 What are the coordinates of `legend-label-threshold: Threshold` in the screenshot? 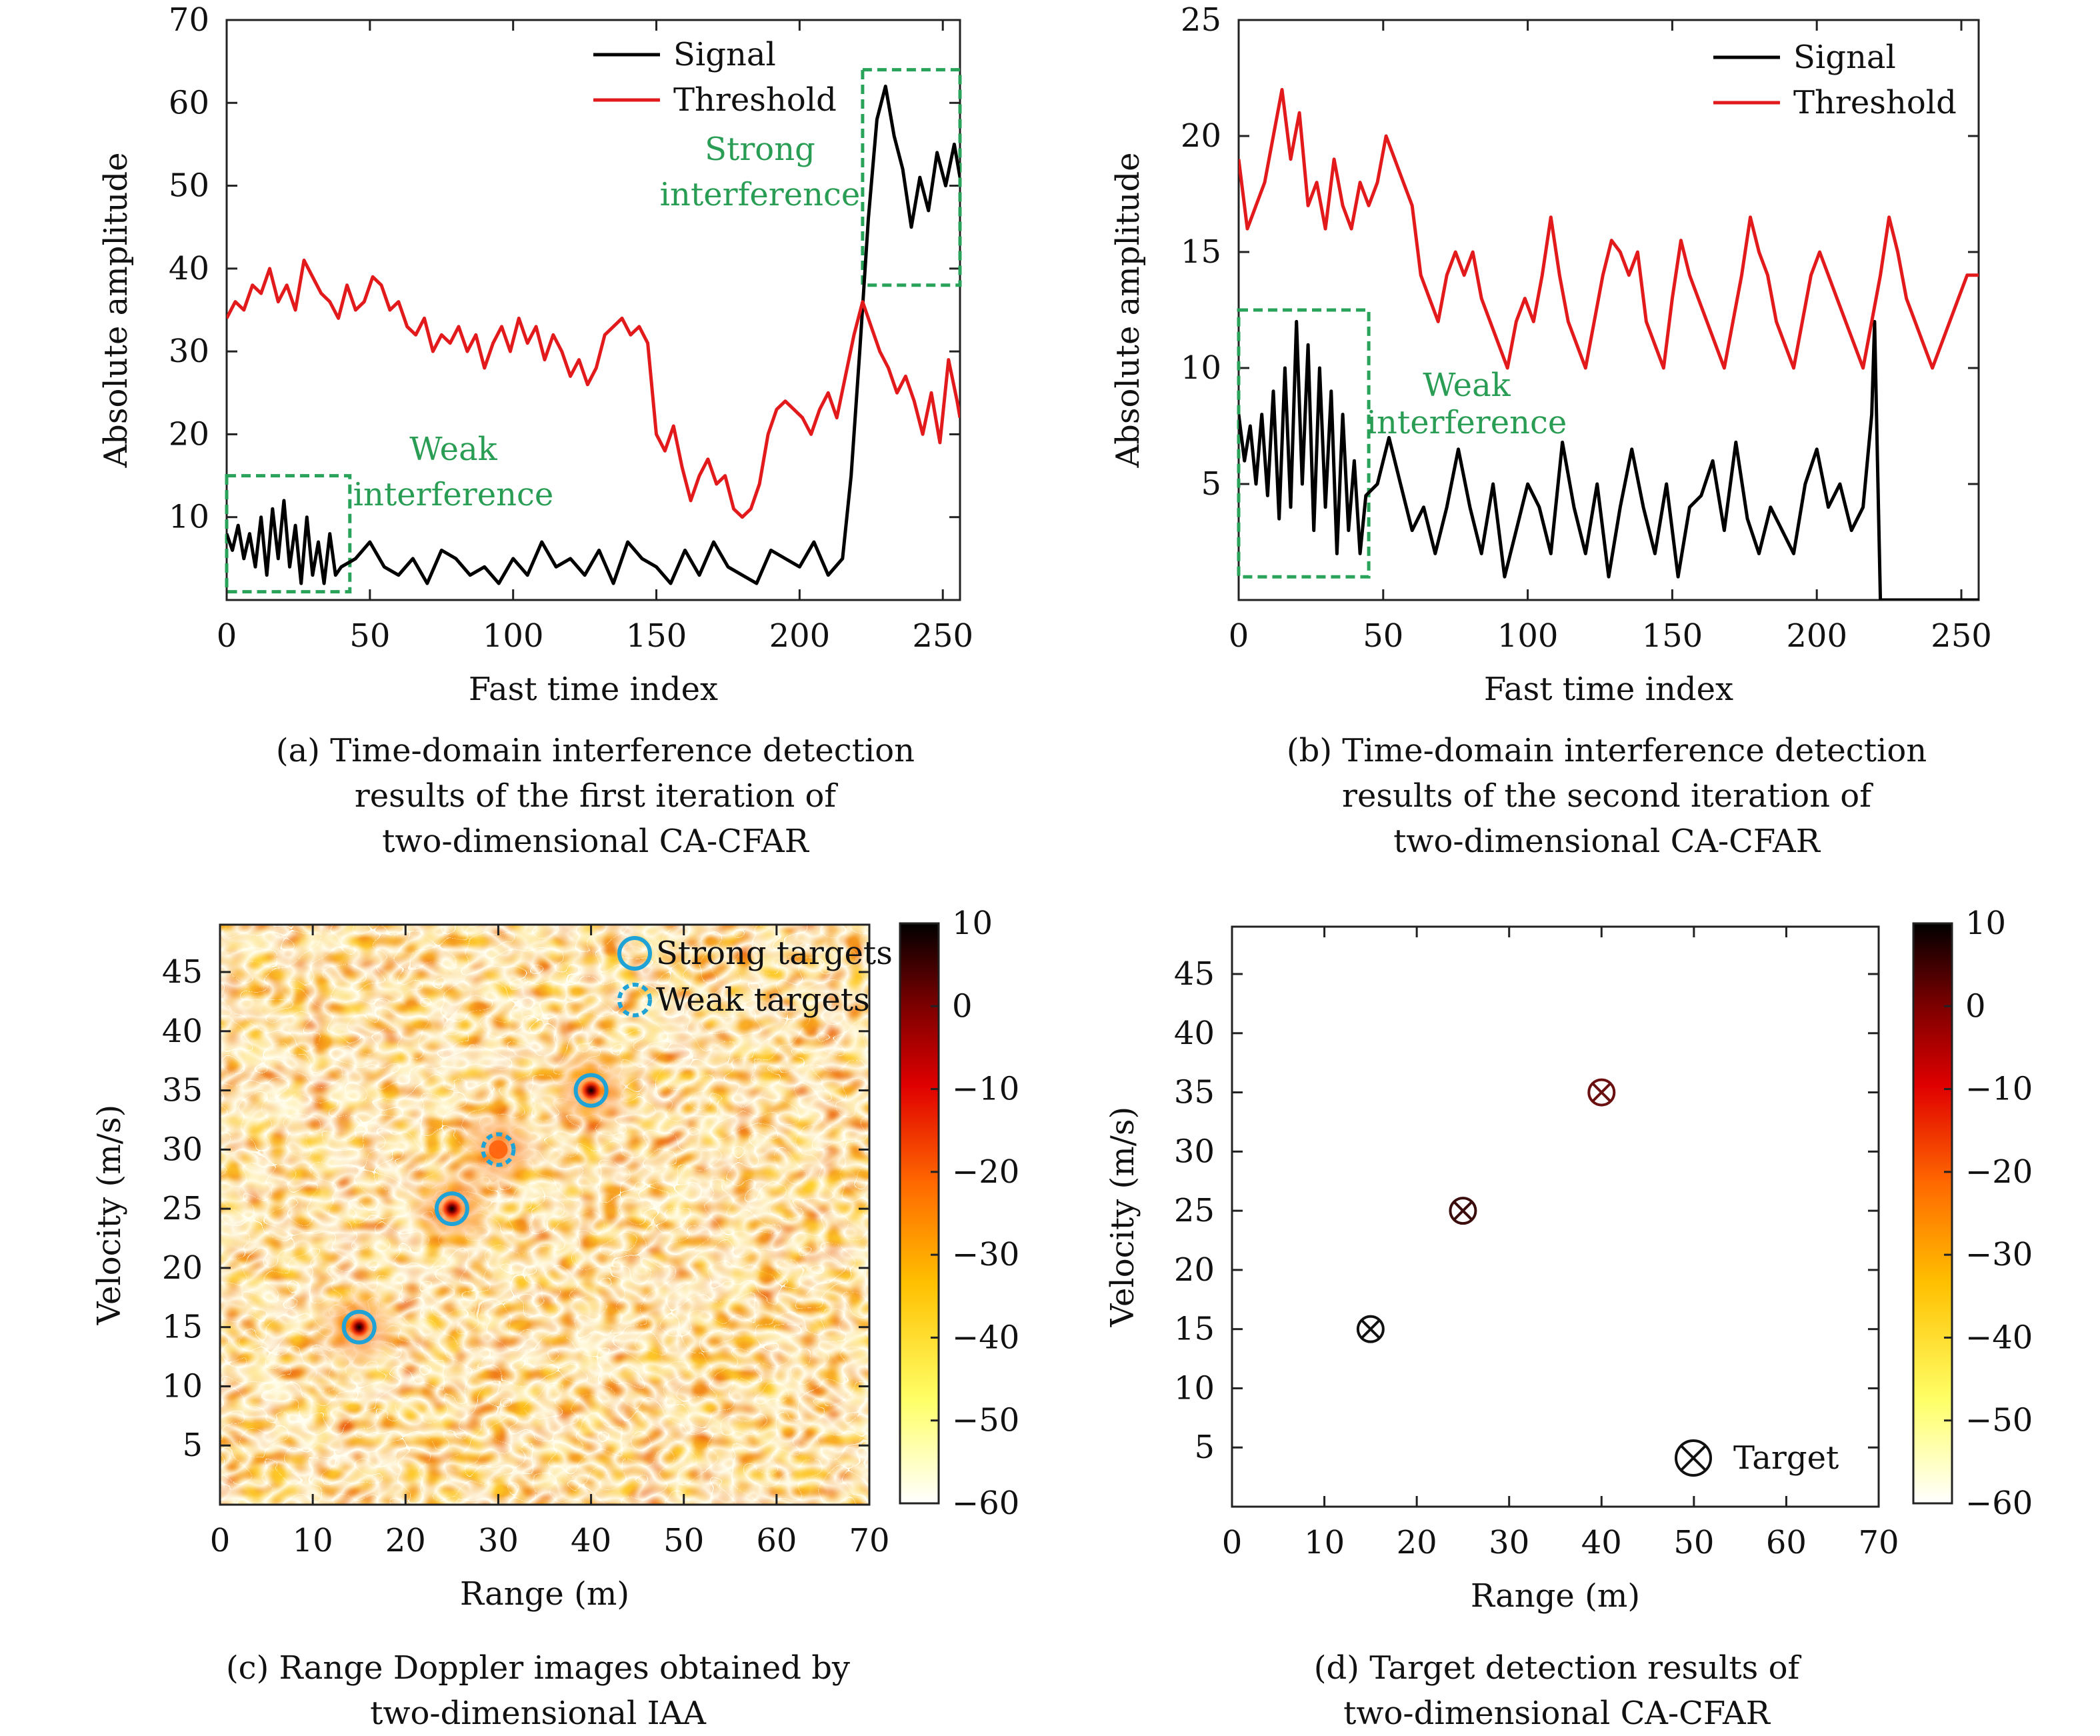 It's located at (1875, 102).